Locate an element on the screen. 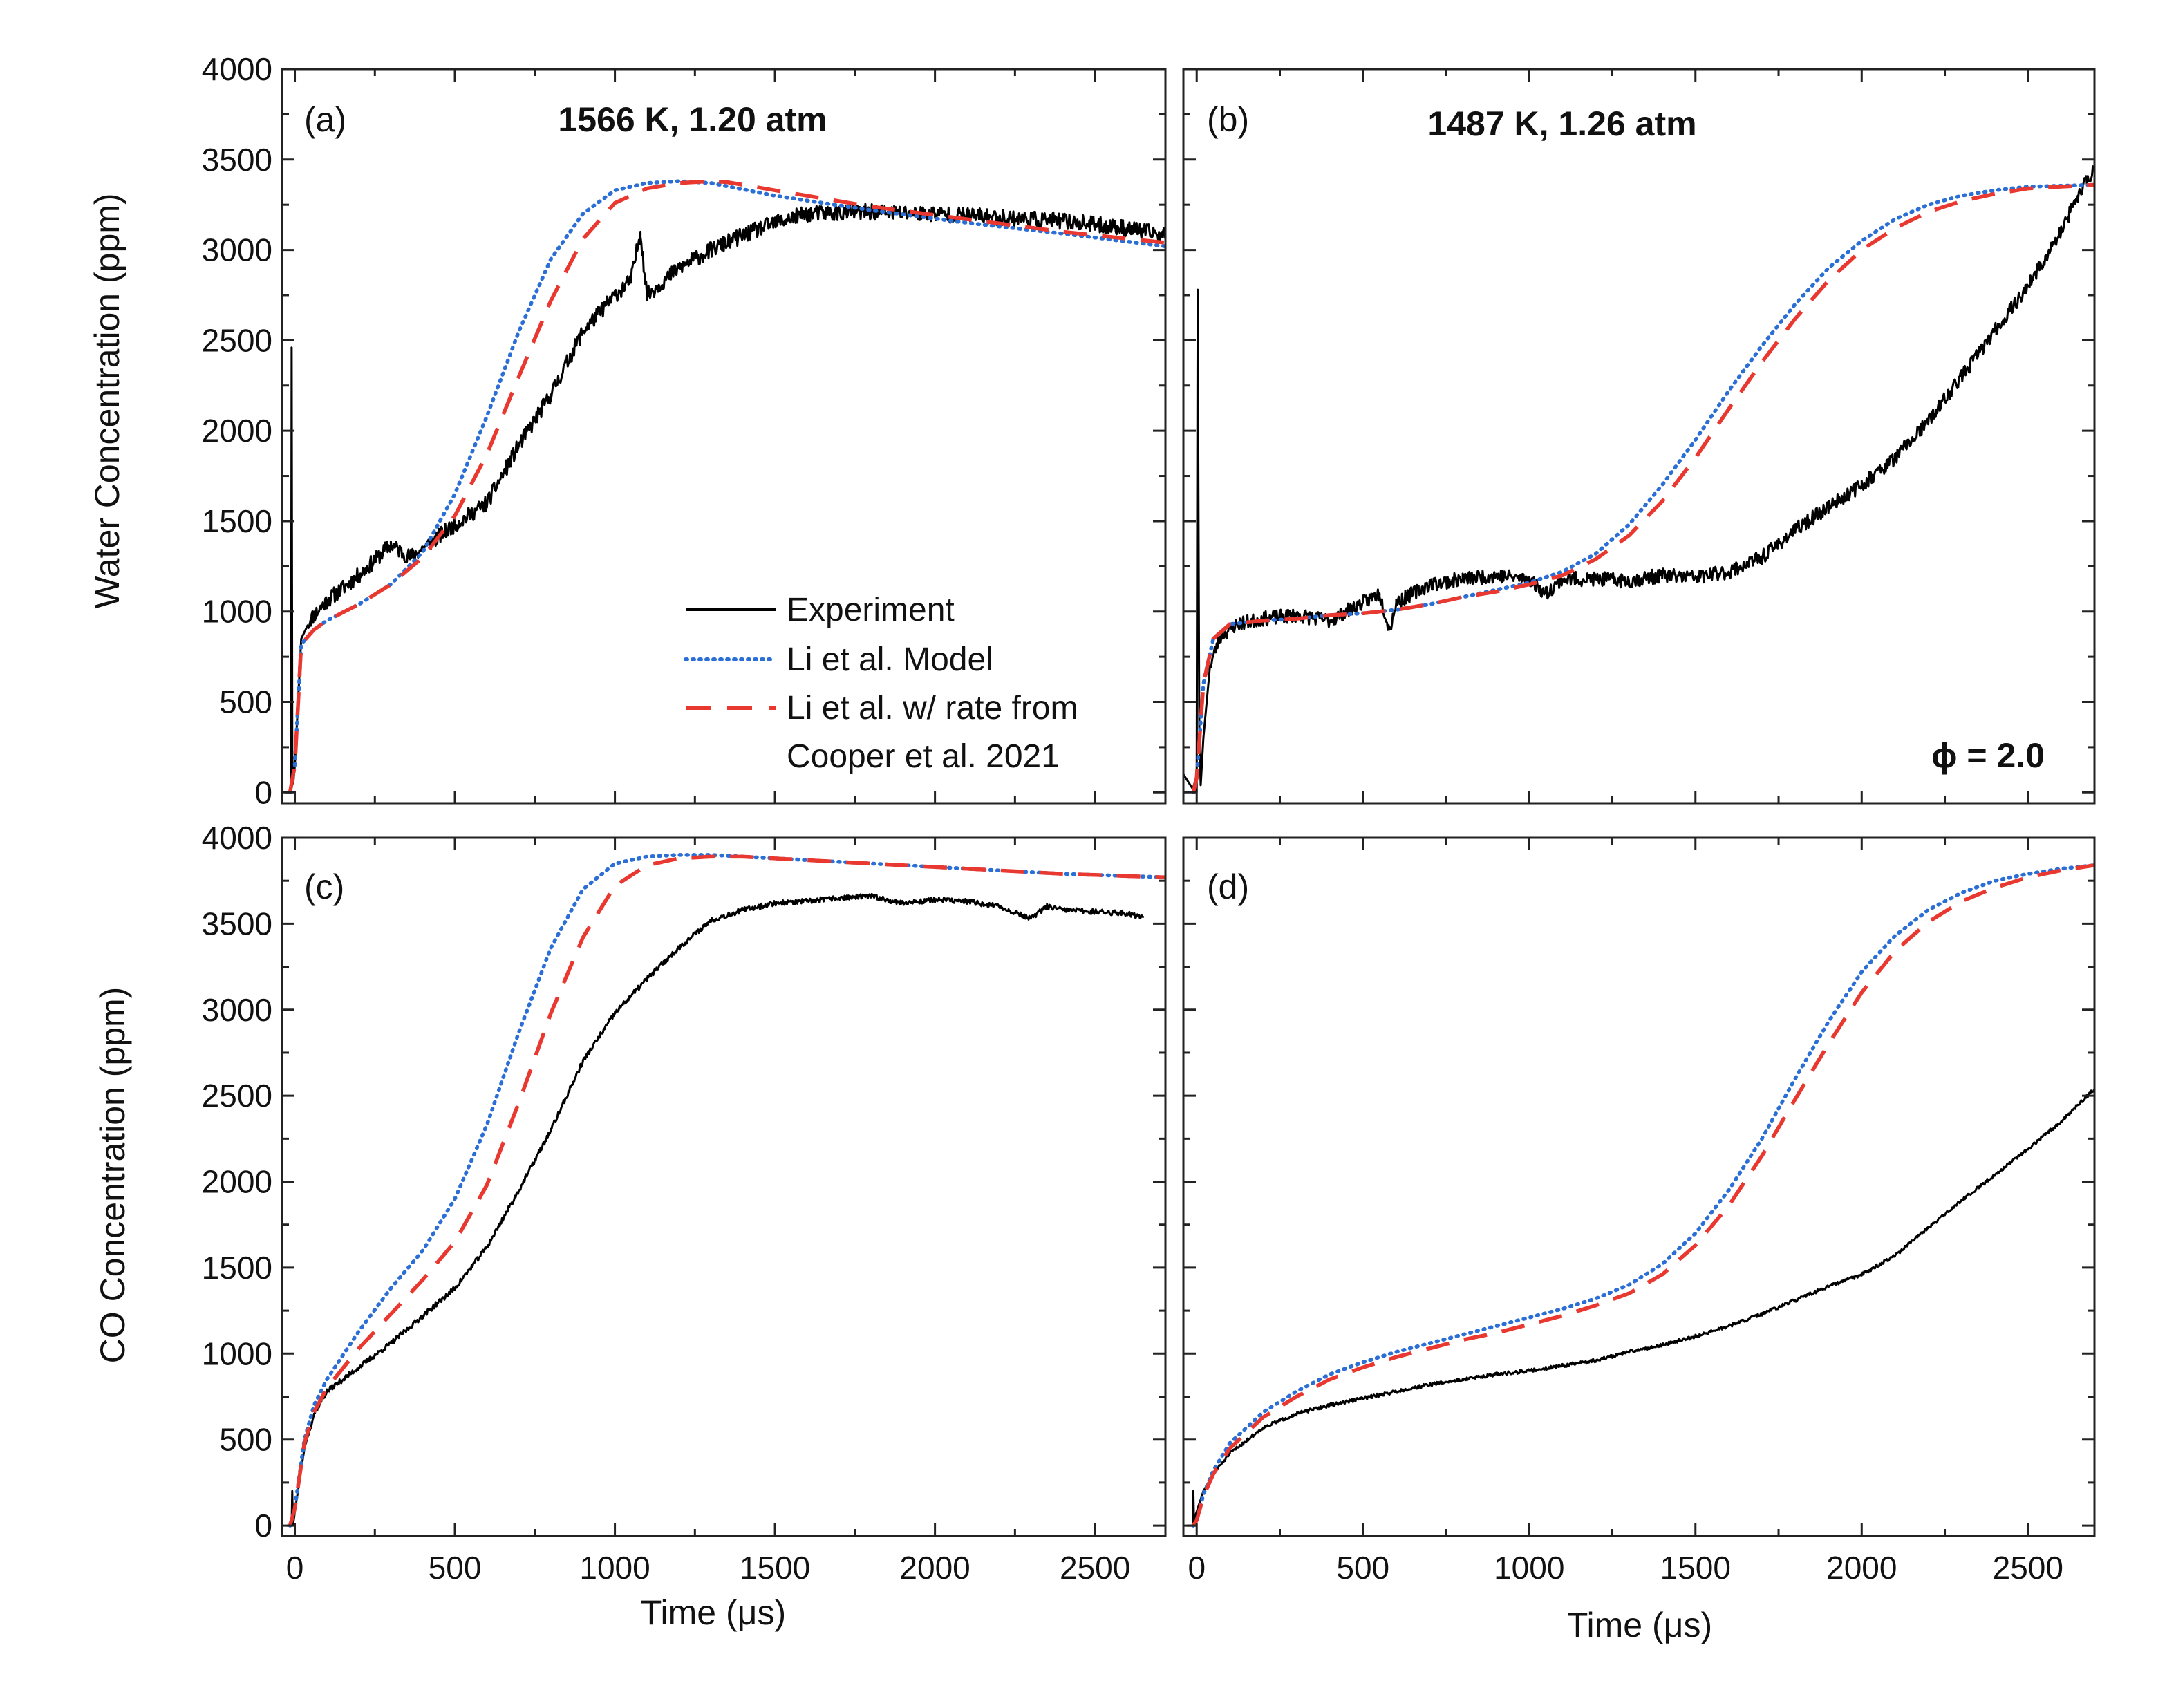  y-tick-label-c: 4000 is located at coordinates (237, 838).